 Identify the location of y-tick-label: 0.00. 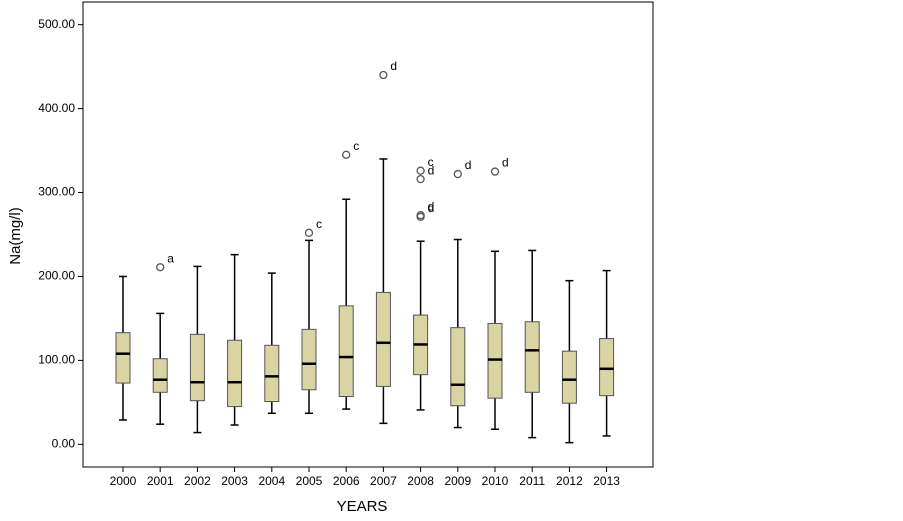
(64, 444).